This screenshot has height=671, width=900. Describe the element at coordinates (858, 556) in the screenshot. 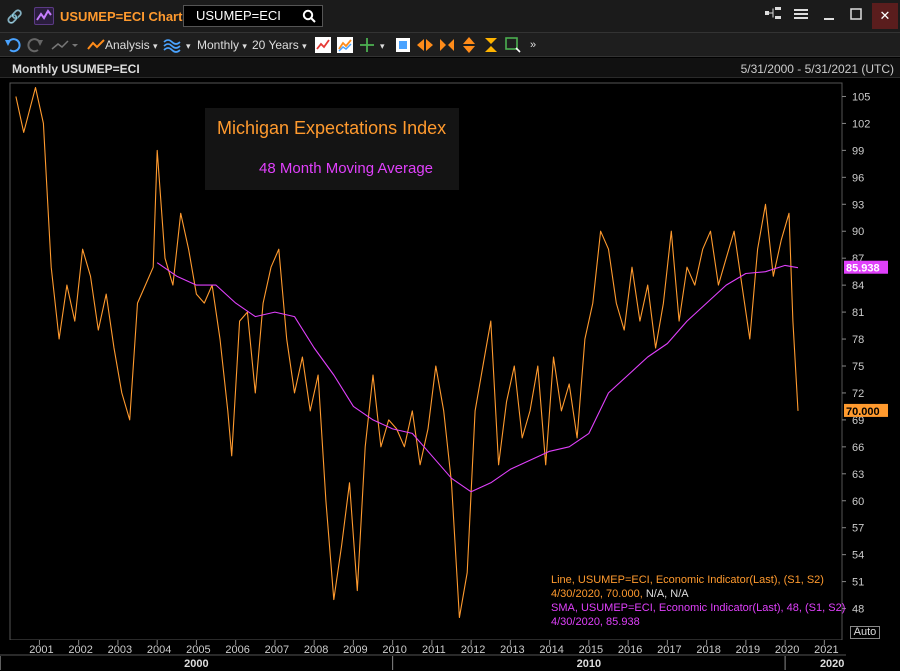

I see `y-tick-label: 54` at that location.